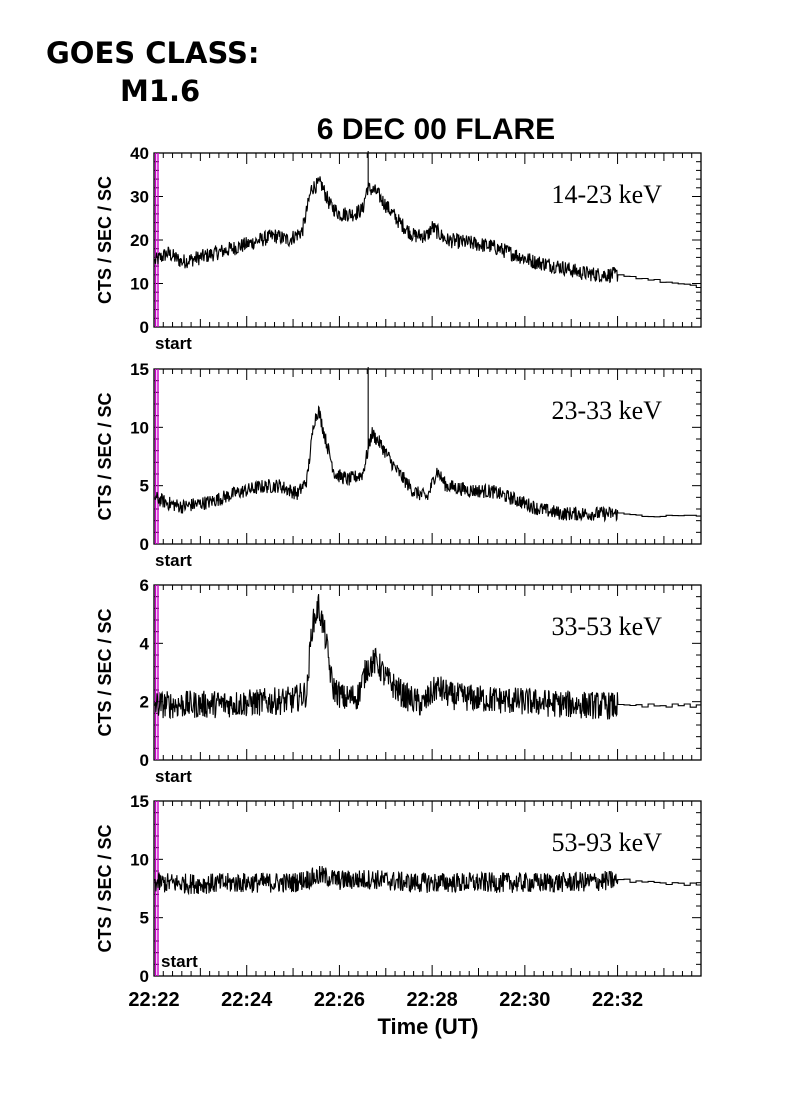  I want to click on energy-band-label: 53-93 keV, so click(607, 842).